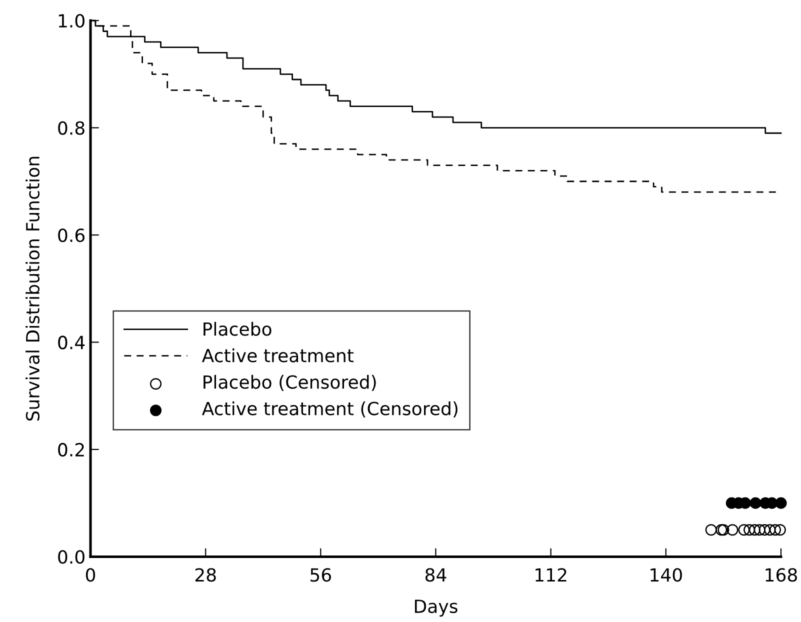  I want to click on x-tick-label: 168, so click(781, 575).